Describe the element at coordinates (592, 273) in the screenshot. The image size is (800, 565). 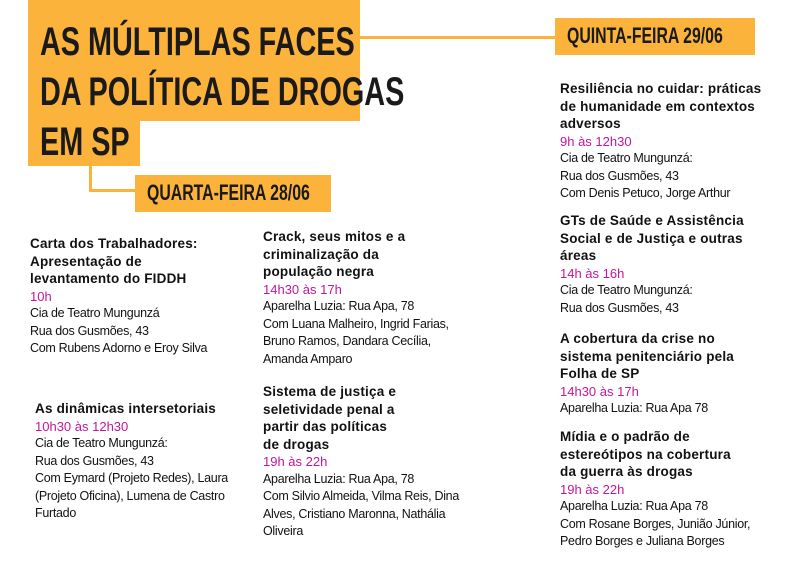
I see `event-time: 14h às 16h` at that location.